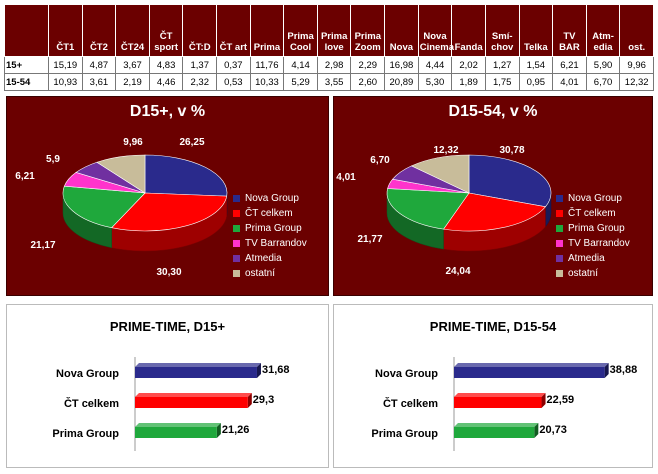  What do you see at coordinates (536, 30) in the screenshot?
I see `table-column-header: Telka` at bounding box center [536, 30].